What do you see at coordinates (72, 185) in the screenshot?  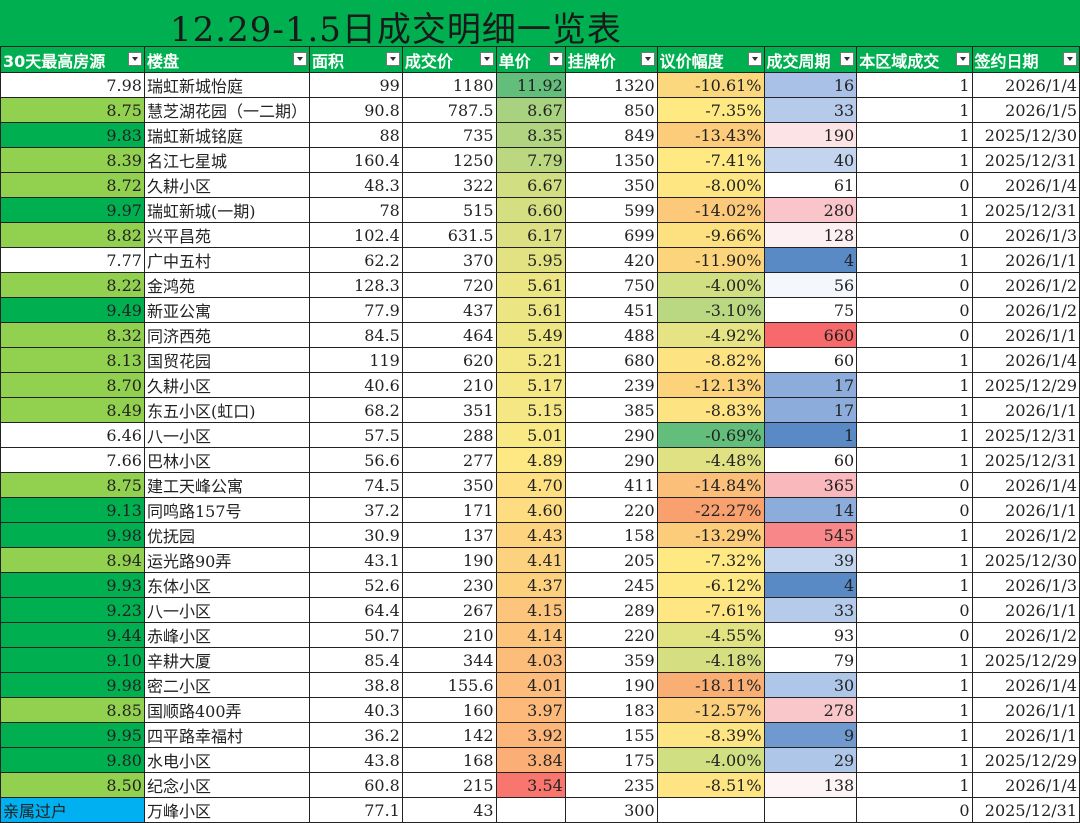 I see `score-cell: 8.72` at bounding box center [72, 185].